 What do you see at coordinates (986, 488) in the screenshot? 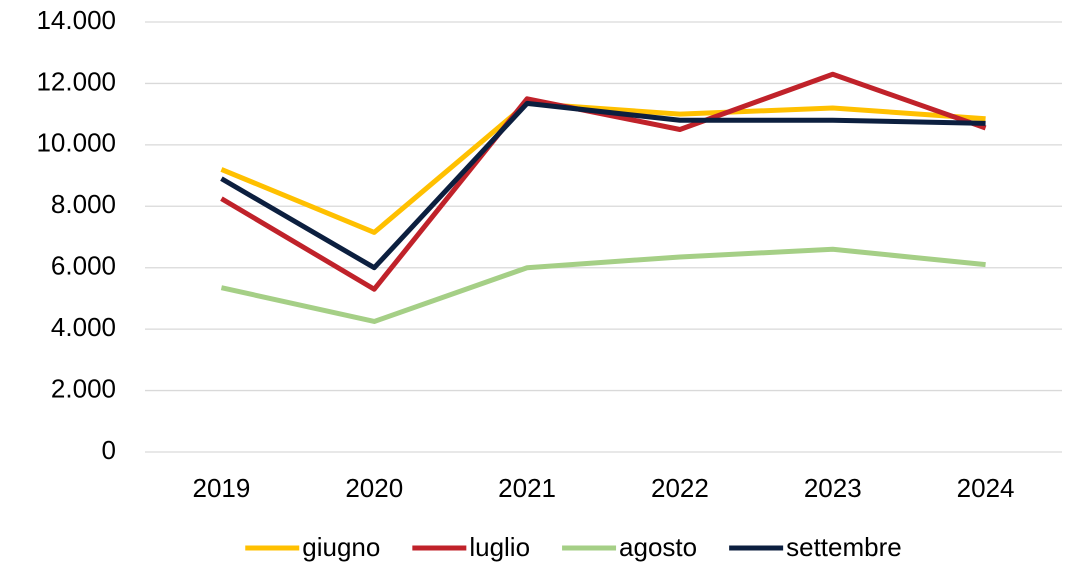
I see `x-tick-label: 2024` at bounding box center [986, 488].